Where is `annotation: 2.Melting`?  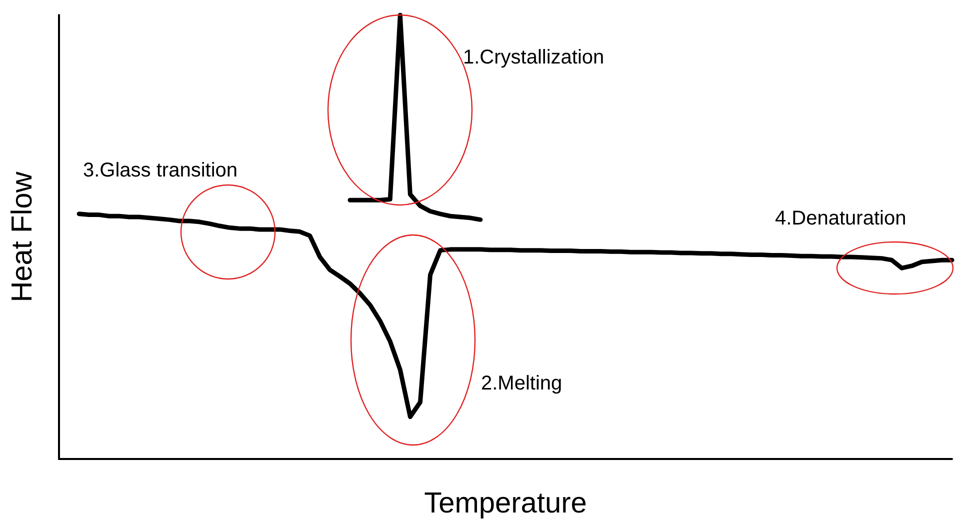
annotation: 2.Melting is located at coordinates (521, 383).